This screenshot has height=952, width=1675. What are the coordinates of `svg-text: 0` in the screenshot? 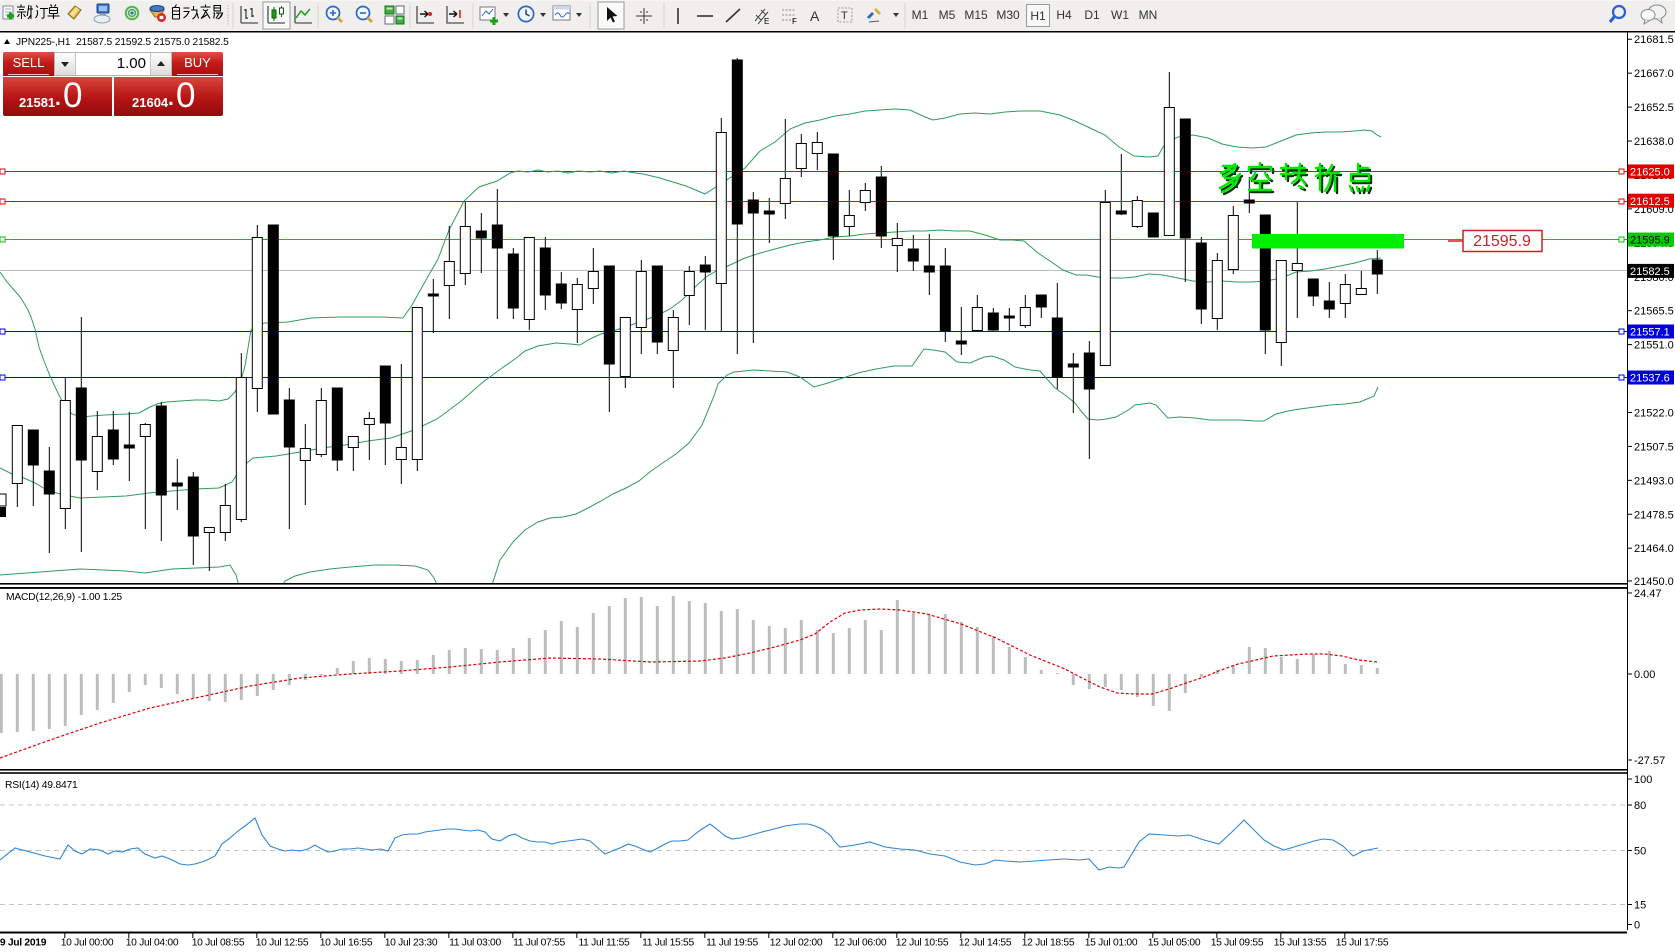 It's located at (1637, 926).